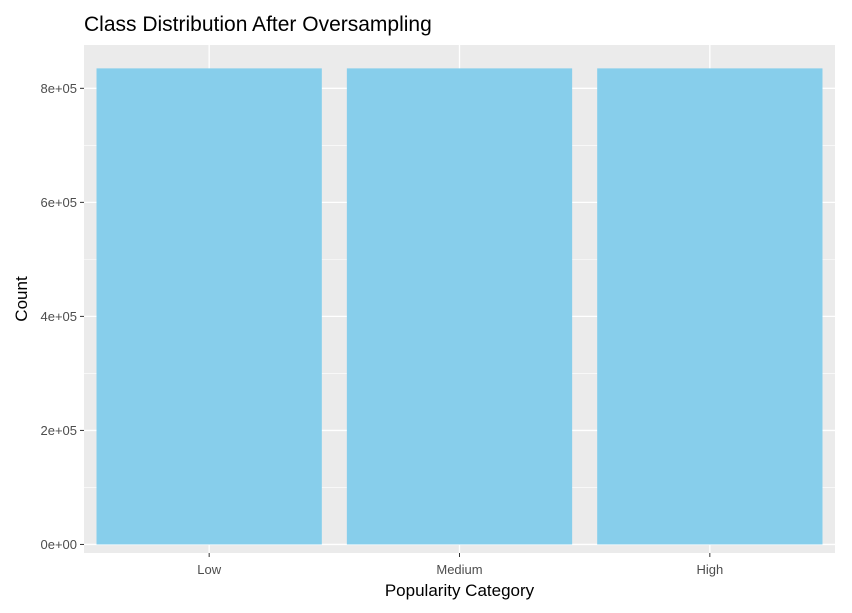  I want to click on x-tick-label: Low, so click(209, 569).